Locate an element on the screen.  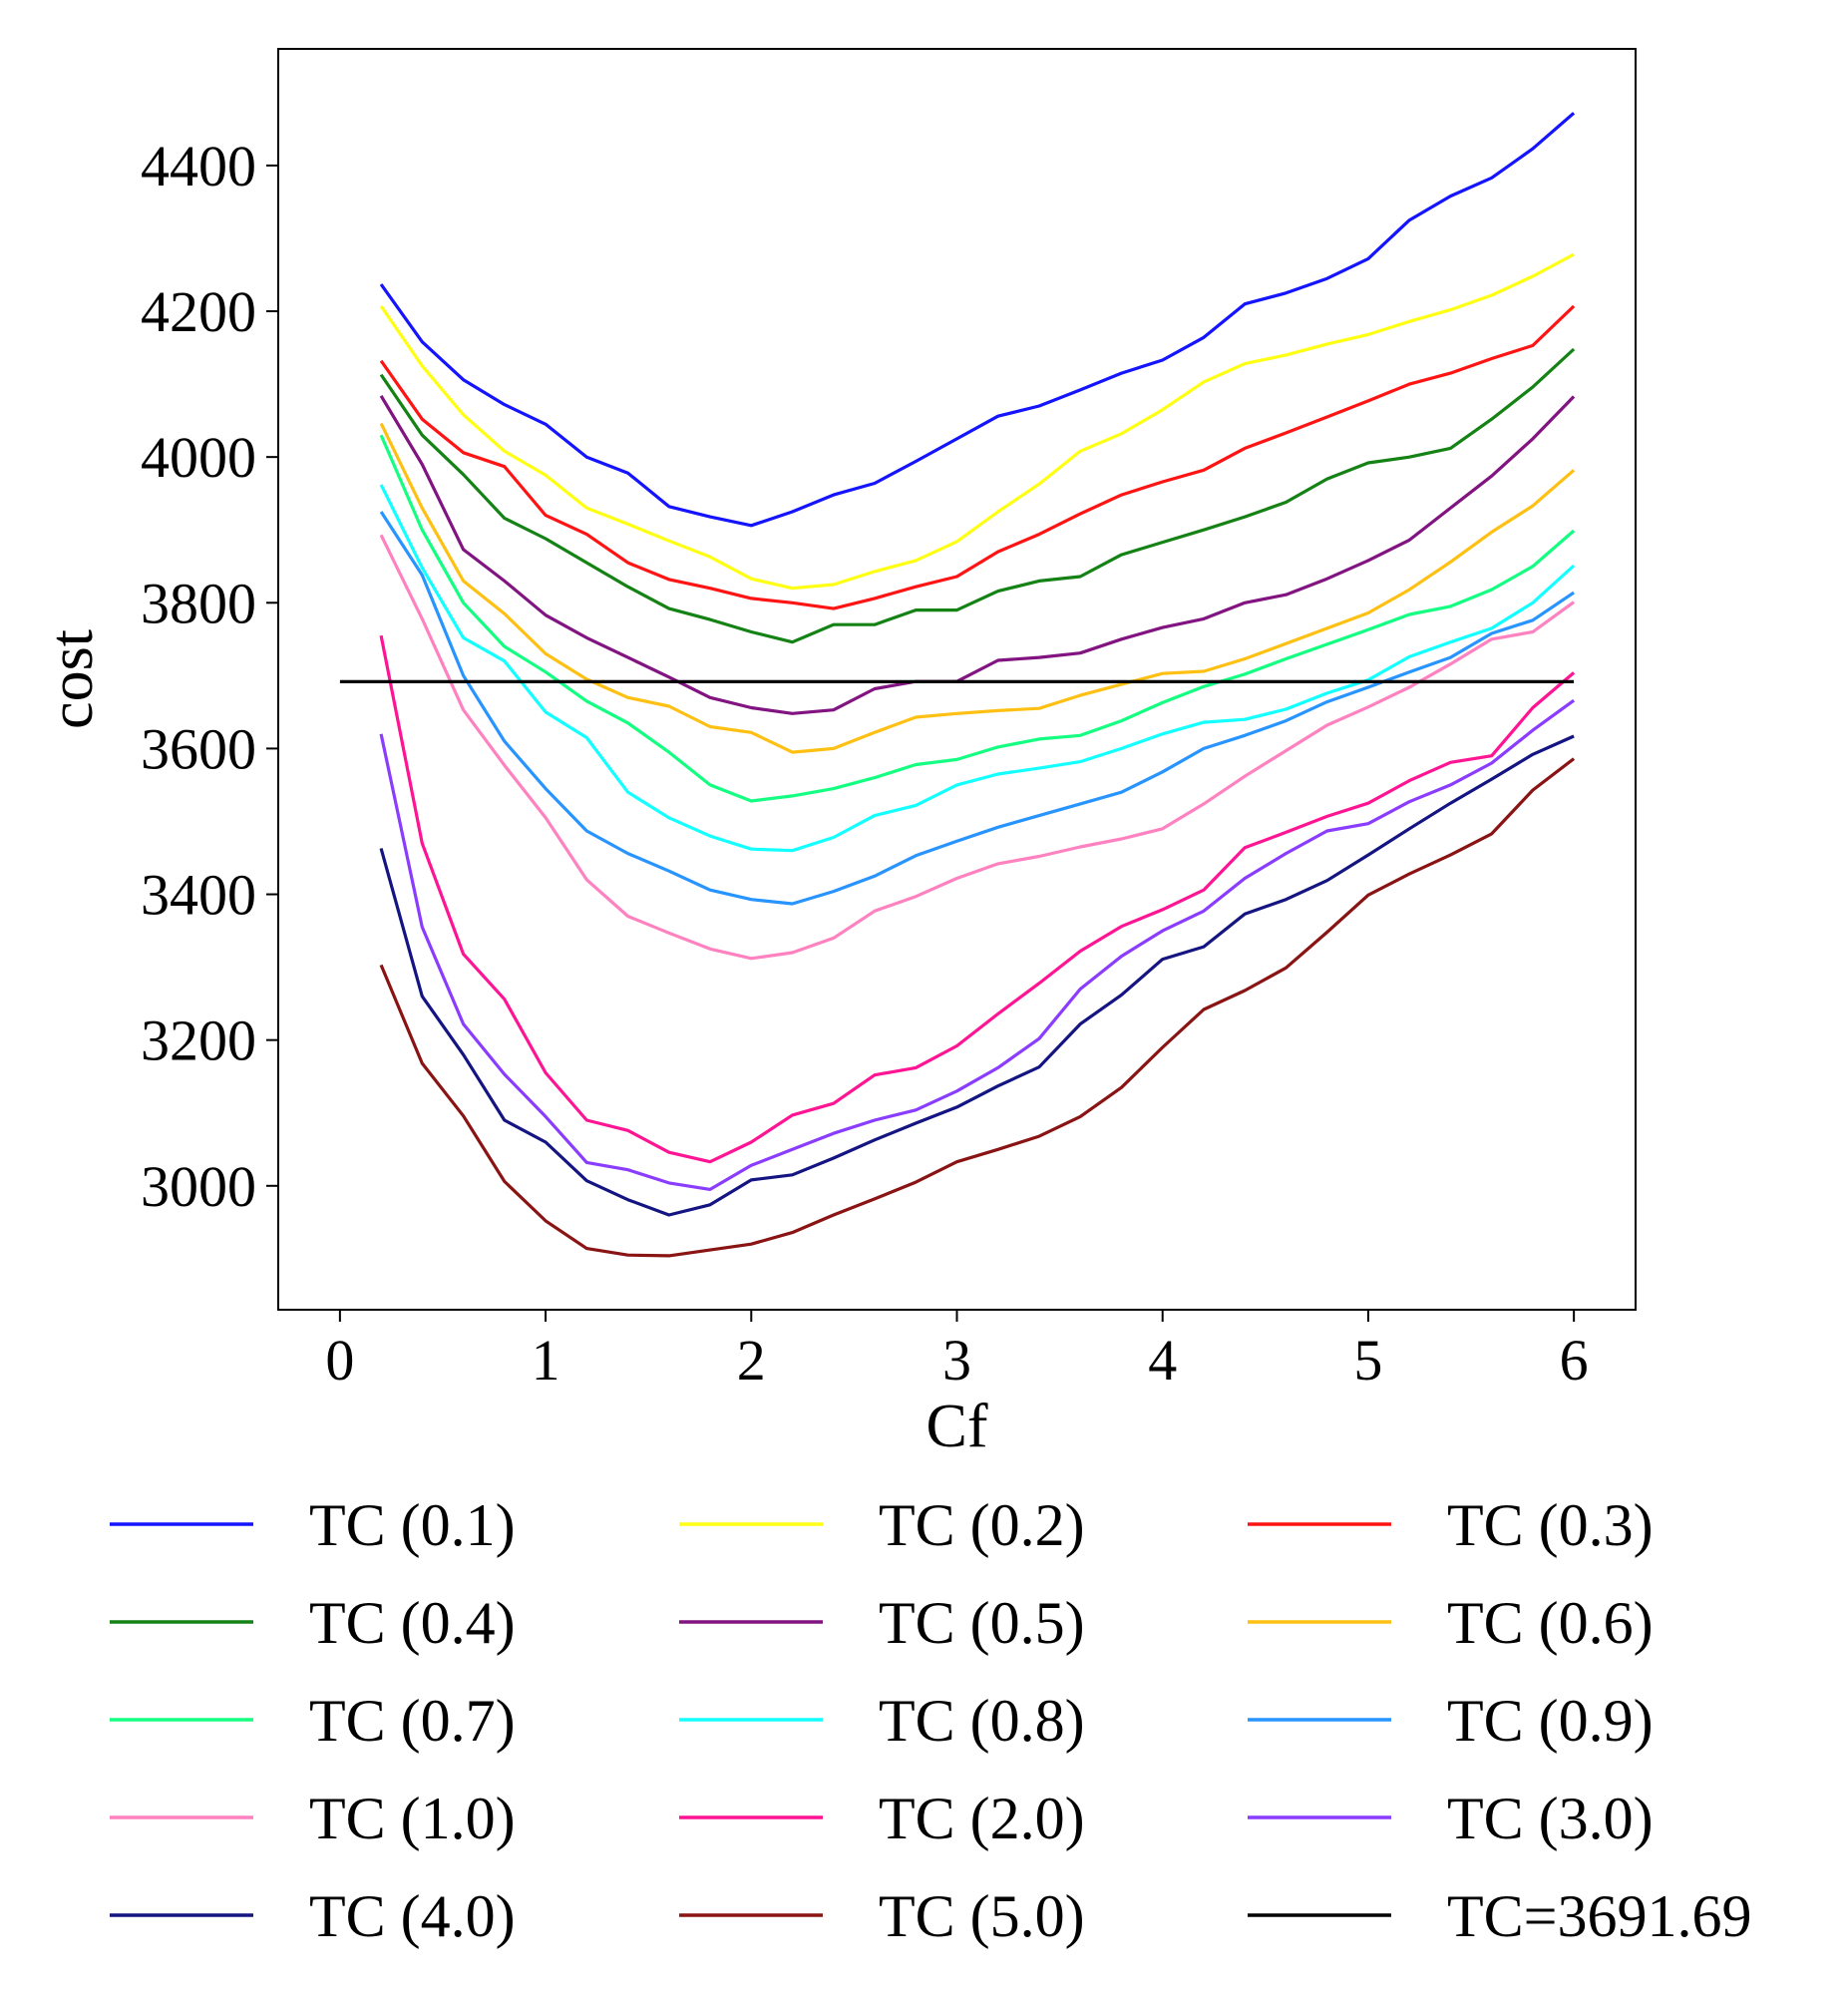
legend-label: TC (0.5) is located at coordinates (982, 1623).